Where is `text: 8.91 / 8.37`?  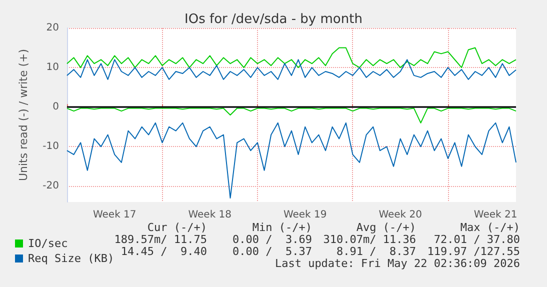 text: 8.91 / 8.37 is located at coordinates (376, 251).